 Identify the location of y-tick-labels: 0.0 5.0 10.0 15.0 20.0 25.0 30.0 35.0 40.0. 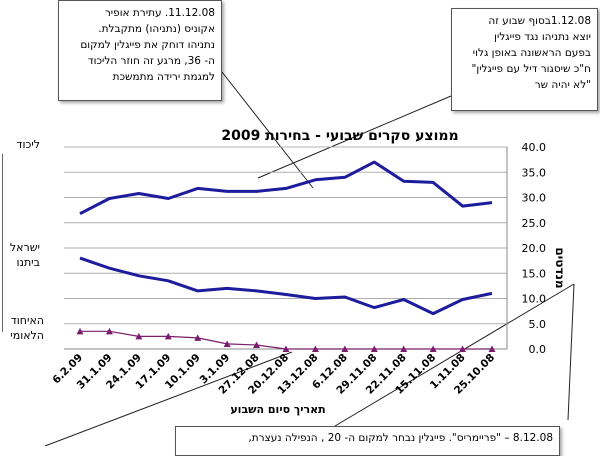
(534, 248).